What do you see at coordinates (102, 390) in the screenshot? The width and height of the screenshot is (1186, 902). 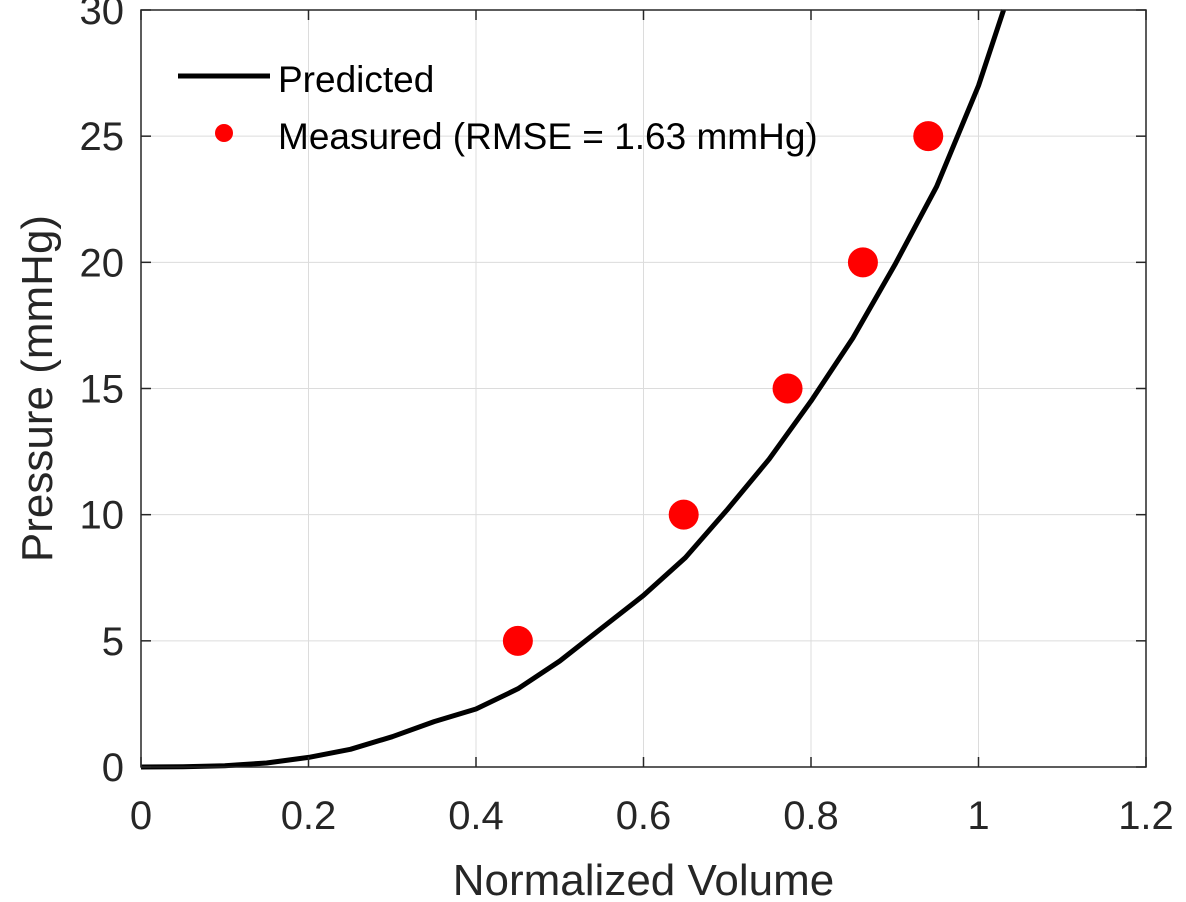 I see `y-tick-label: 15` at bounding box center [102, 390].